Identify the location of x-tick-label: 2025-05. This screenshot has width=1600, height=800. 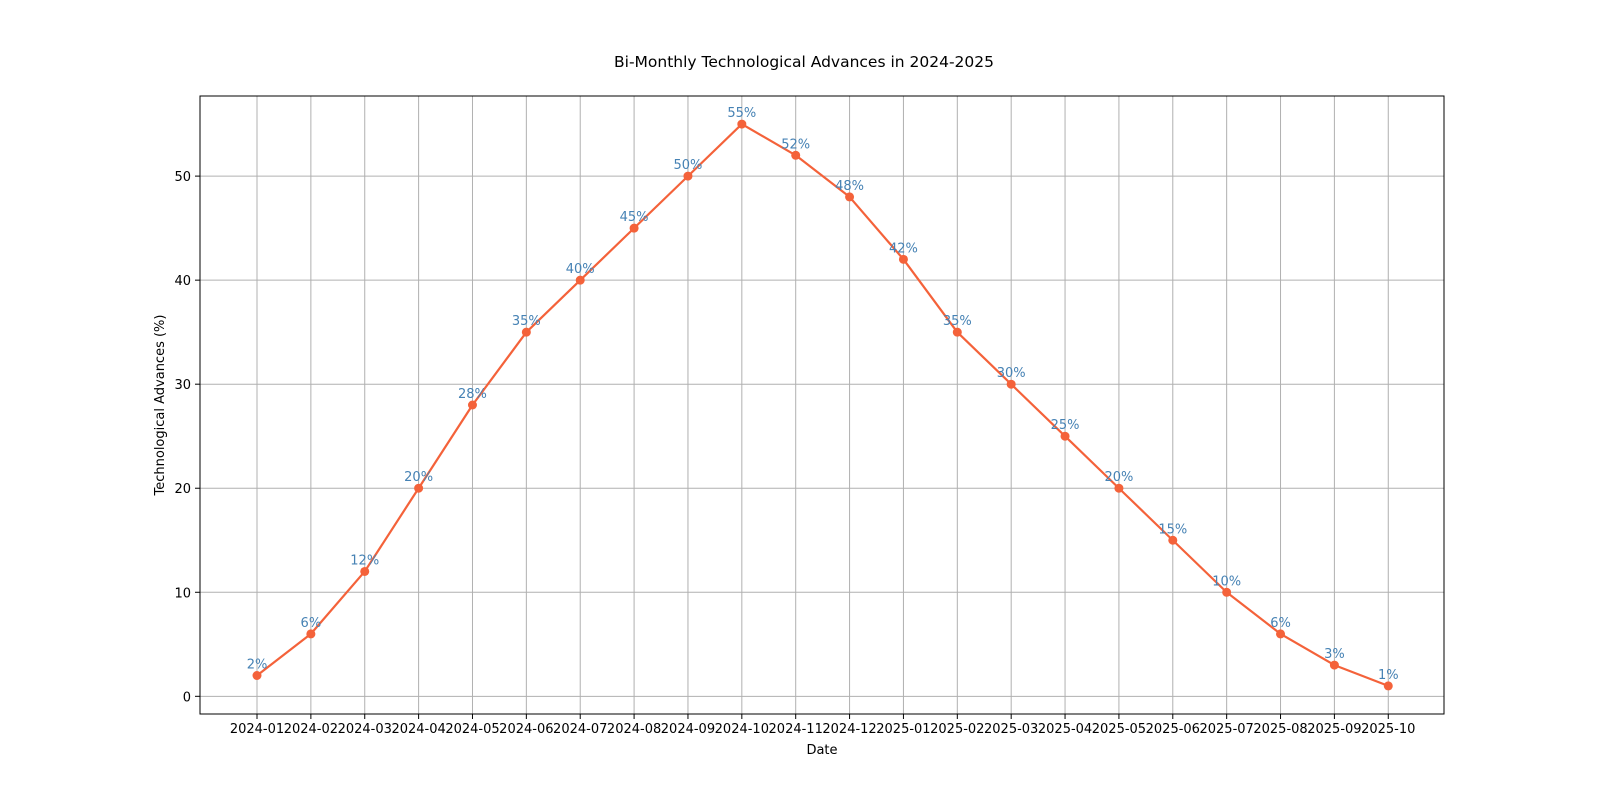
(1119, 729).